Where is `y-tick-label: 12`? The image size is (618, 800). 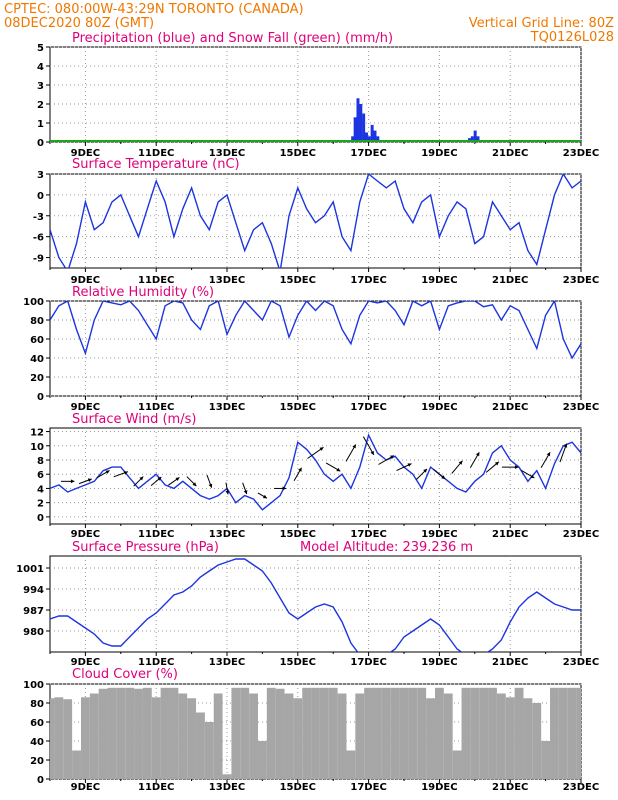
y-tick-label: 12 is located at coordinates (37, 433).